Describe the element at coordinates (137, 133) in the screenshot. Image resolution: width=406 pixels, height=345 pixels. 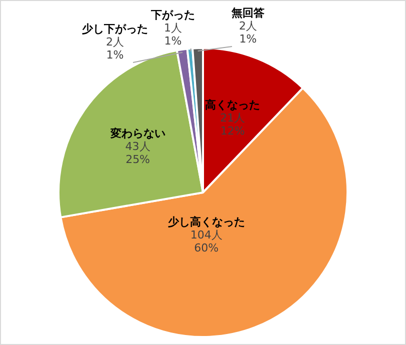
I see `slice-label: 変わらない` at that location.